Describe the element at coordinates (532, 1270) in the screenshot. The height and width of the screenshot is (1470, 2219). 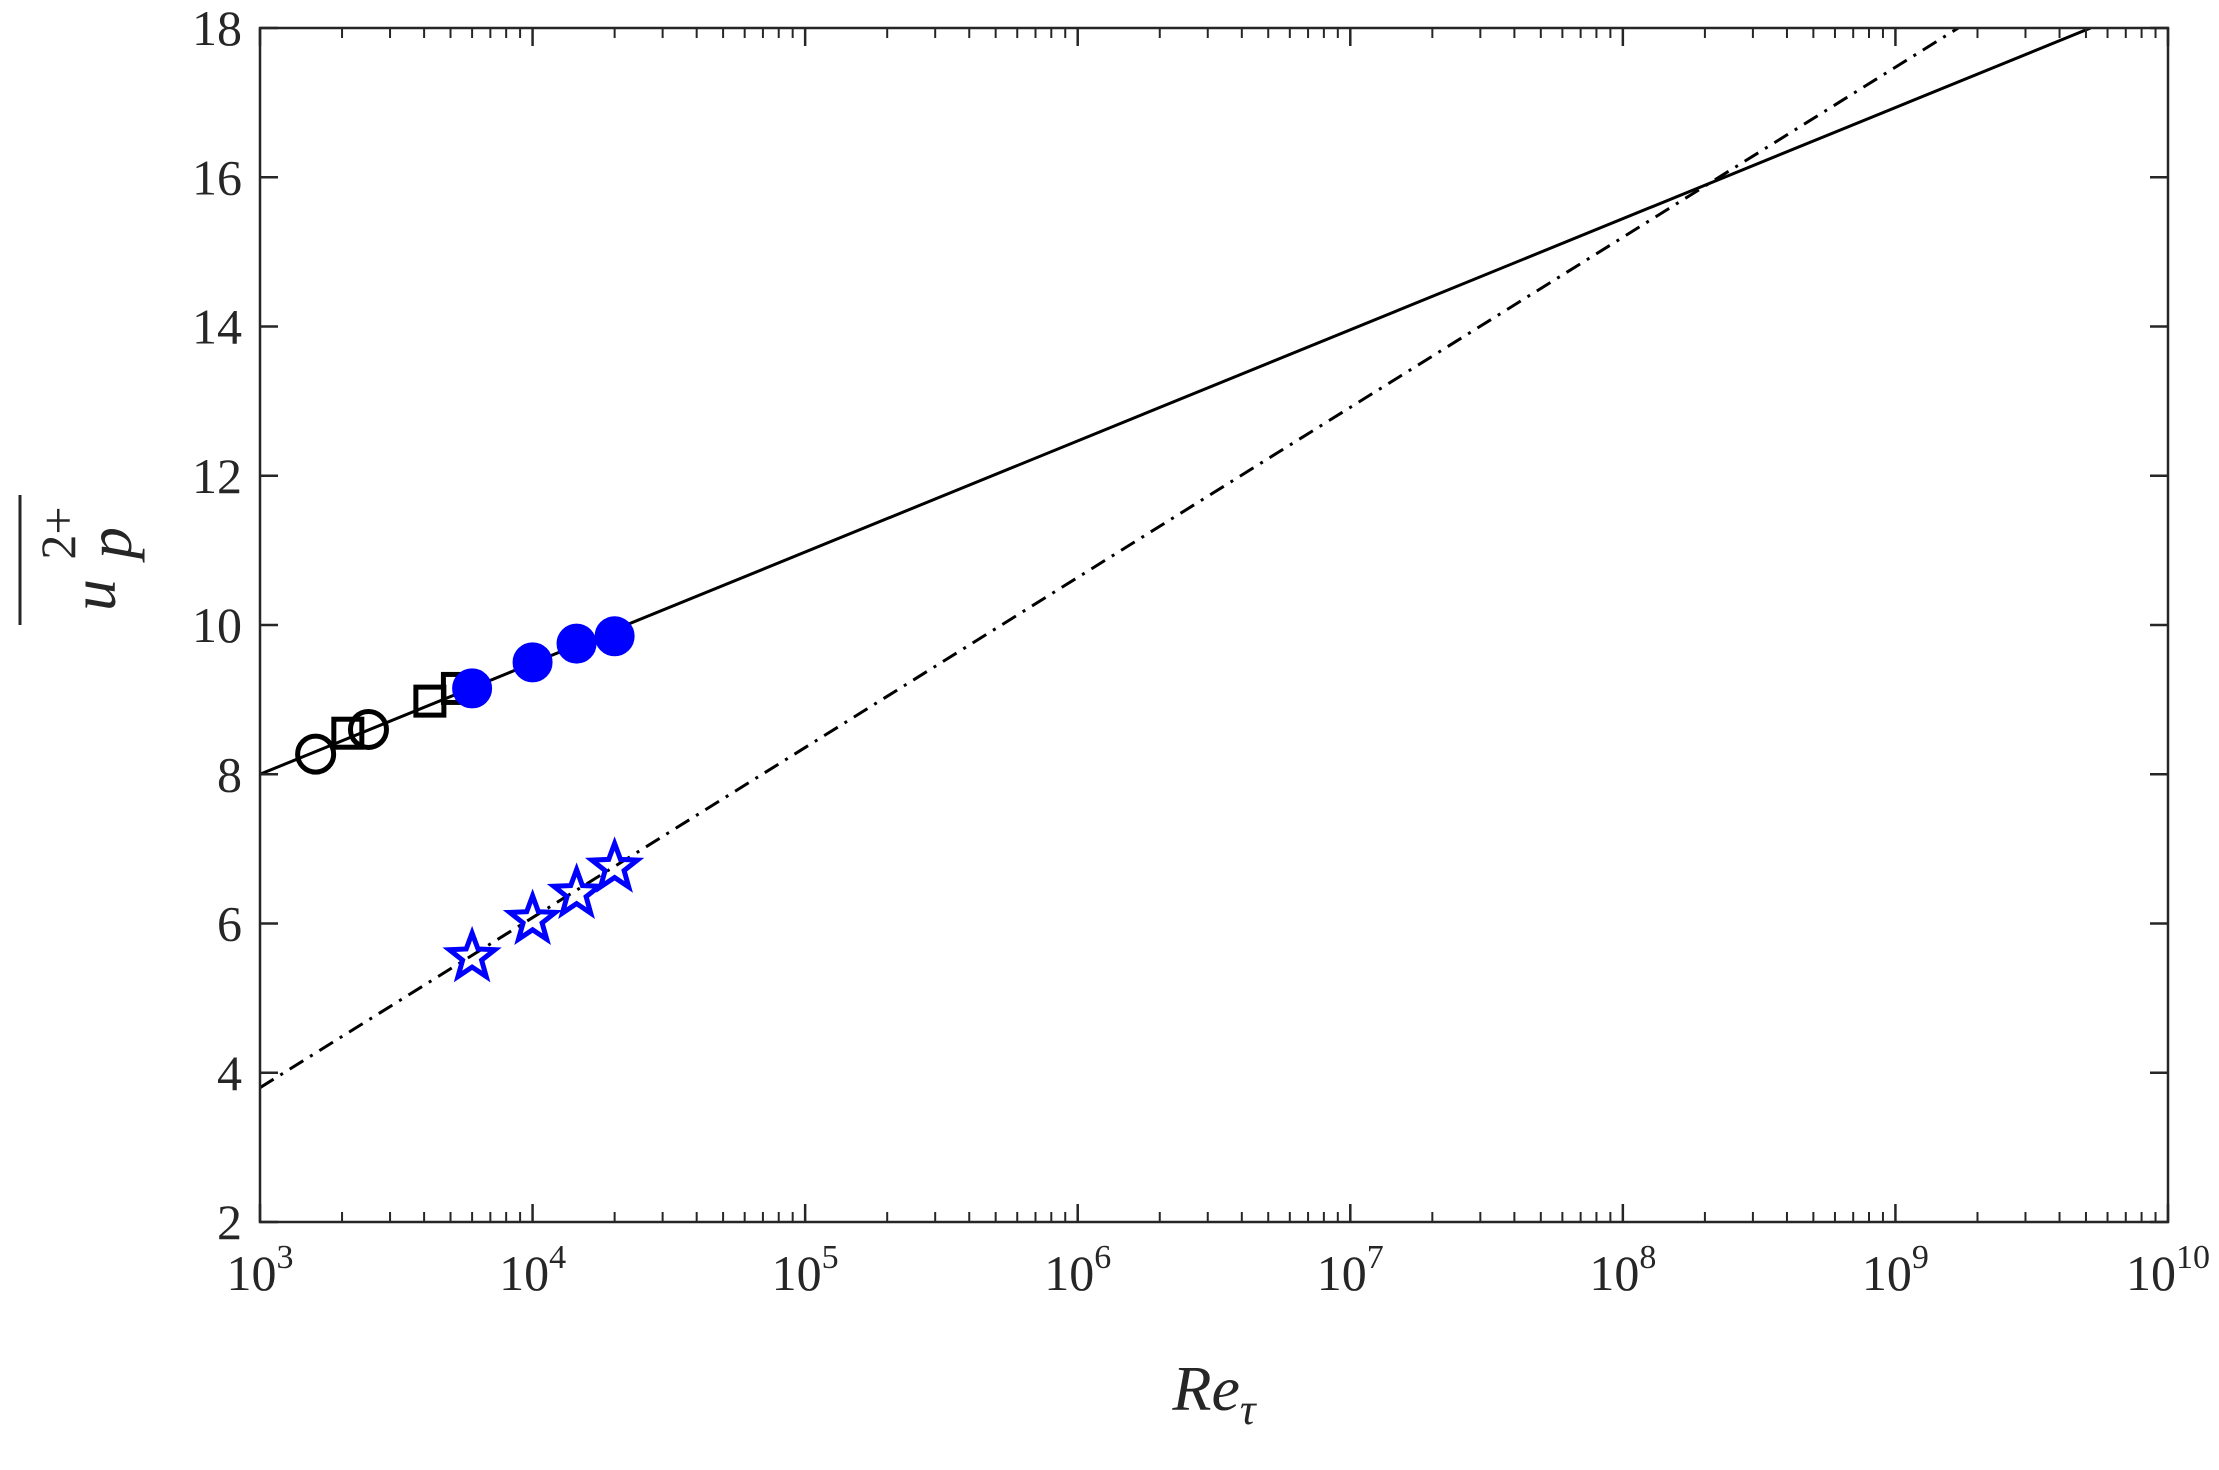
I see `x-tick-label: 10⁴` at that location.